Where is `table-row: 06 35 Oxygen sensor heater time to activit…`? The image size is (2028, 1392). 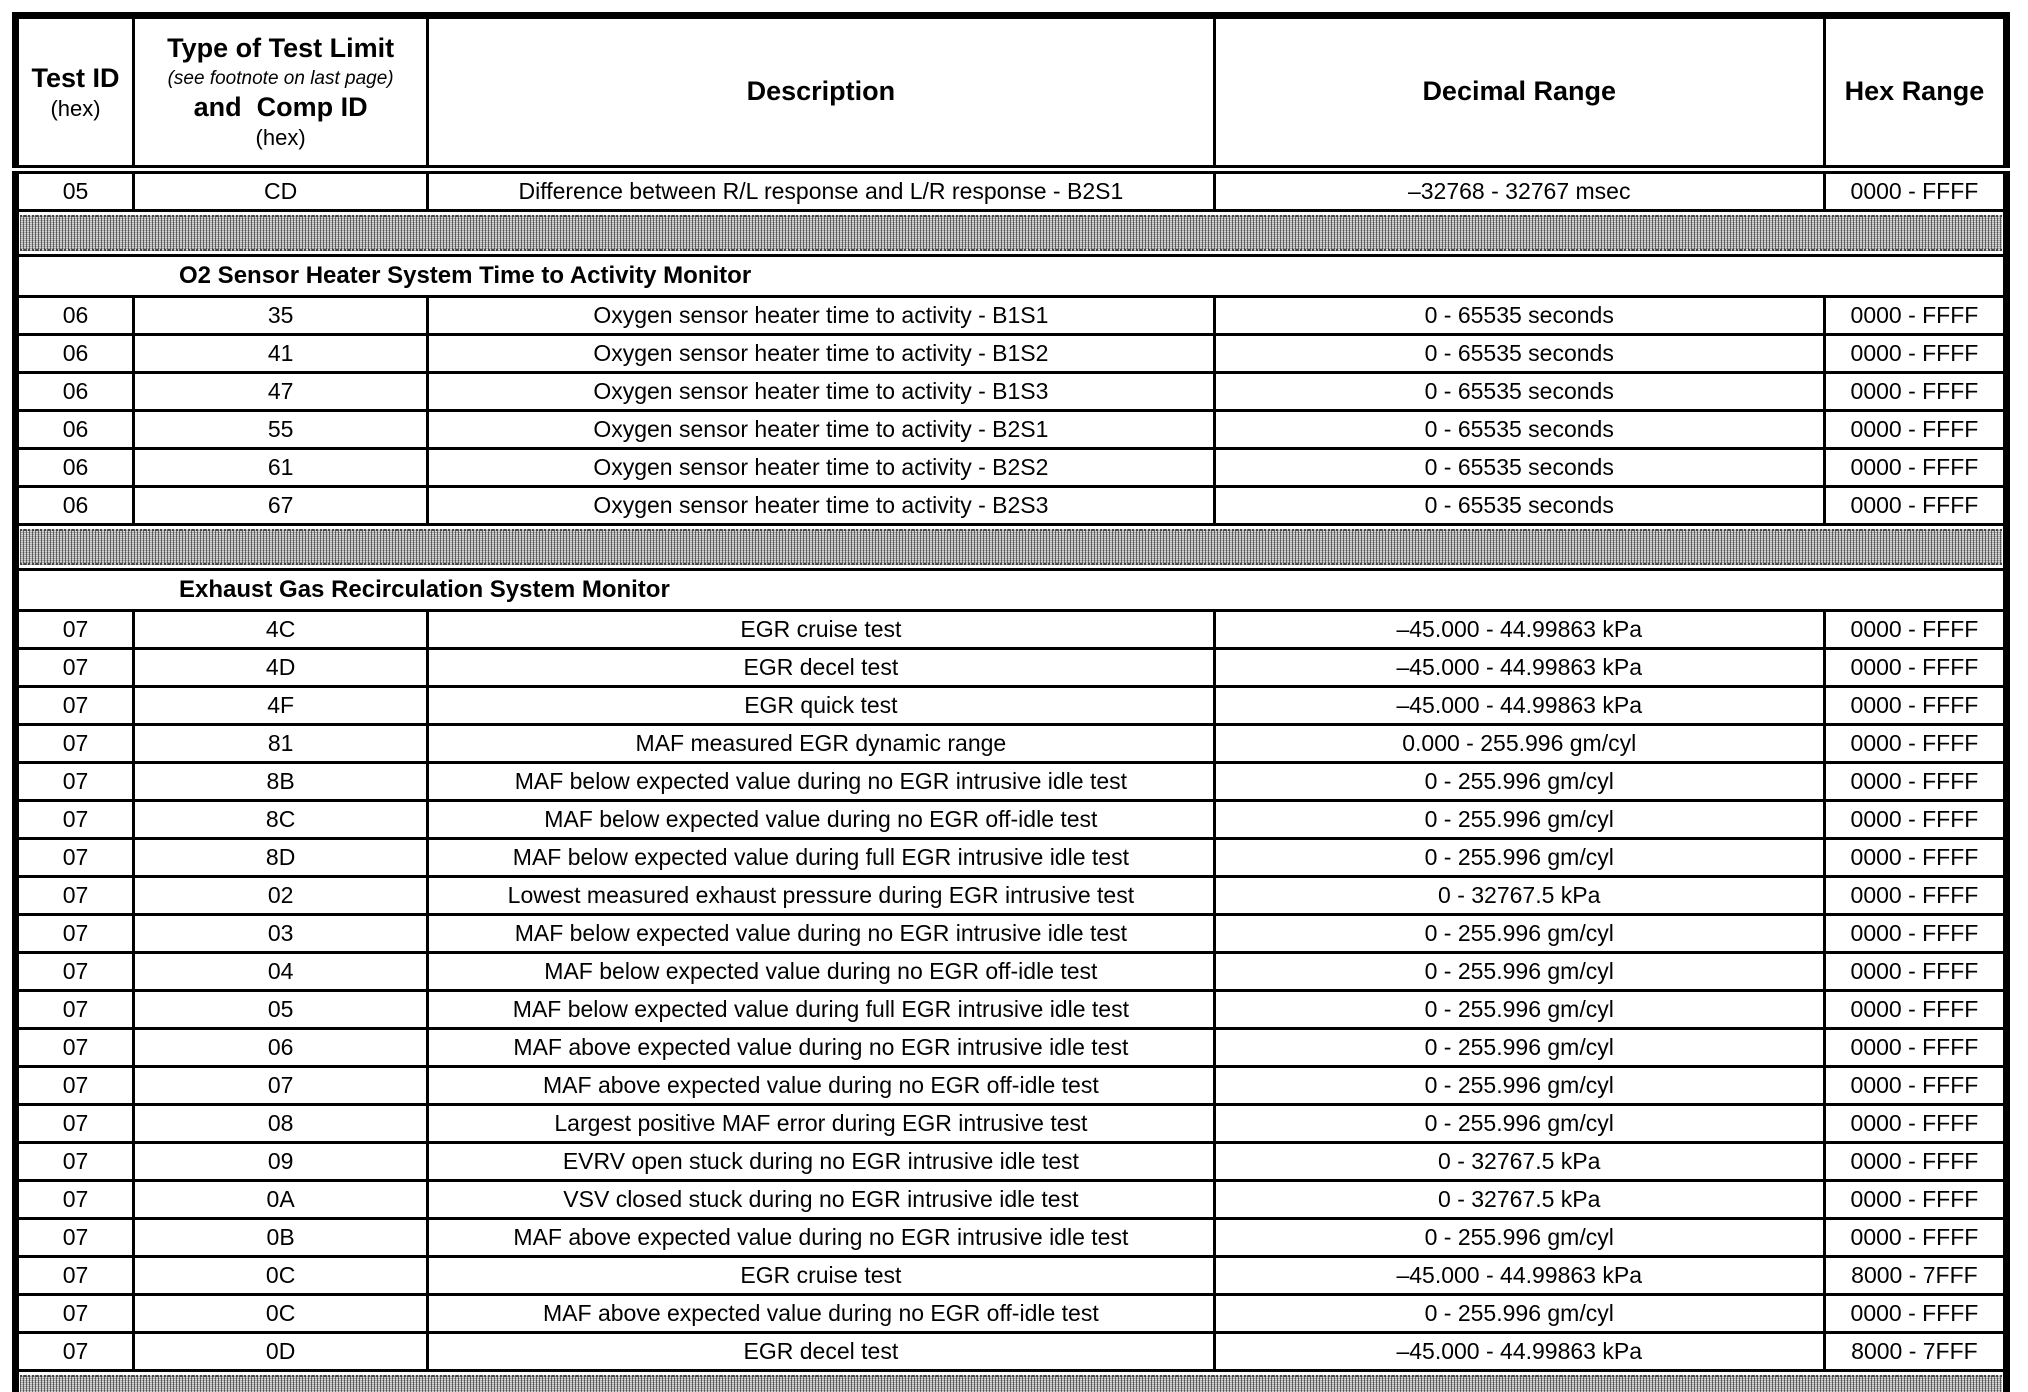
table-row: 06 35 Oxygen sensor heater time to activit… is located at coordinates (1011, 315).